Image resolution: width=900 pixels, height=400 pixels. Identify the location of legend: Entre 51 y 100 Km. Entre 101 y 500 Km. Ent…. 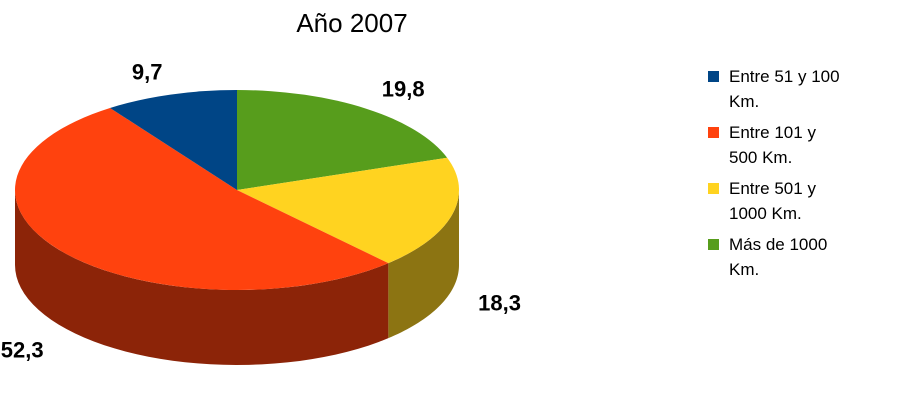
(803, 176).